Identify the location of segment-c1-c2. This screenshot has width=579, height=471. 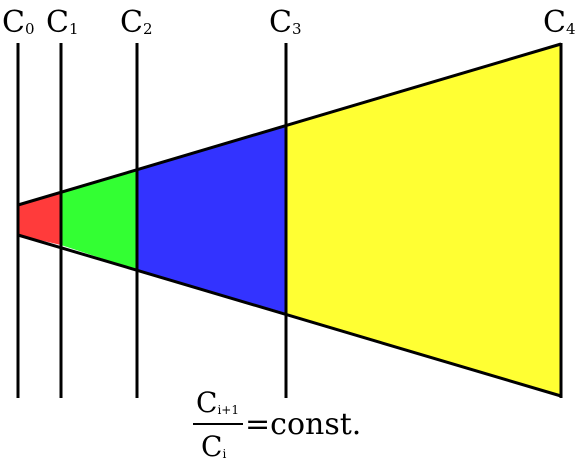
(99, 220).